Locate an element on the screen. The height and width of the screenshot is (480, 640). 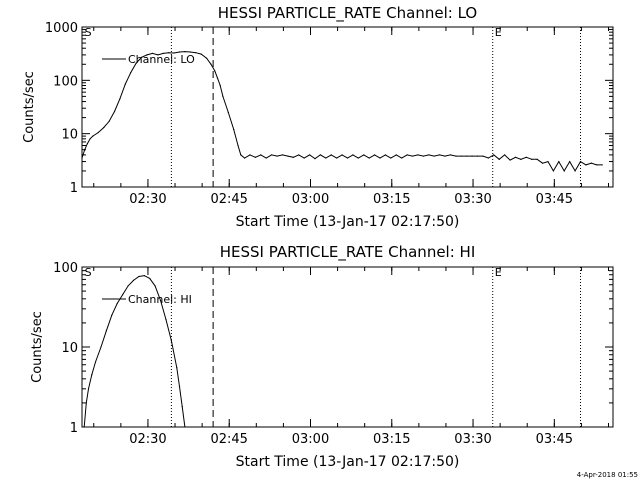
panel-2-x-axis-label: Start Time (13-Jan-17 02:17:50) is located at coordinates (348, 462).